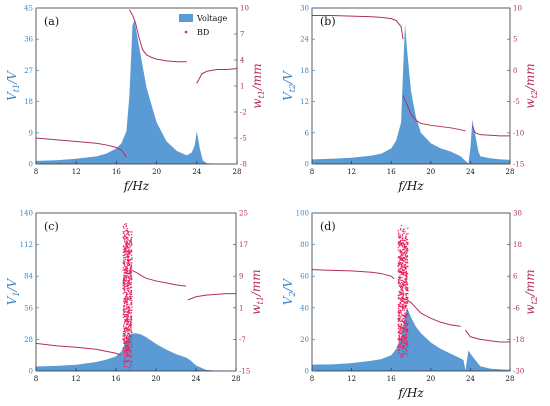  I want to click on y-left-tick-label: 0, so click(31, 372).